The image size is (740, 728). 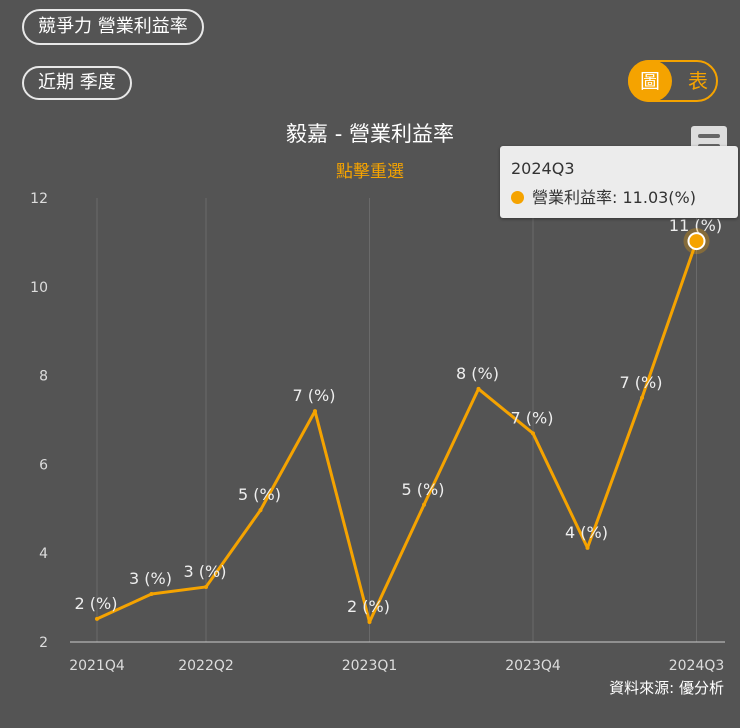 What do you see at coordinates (619, 182) in the screenshot?
I see `tooltip: 2024Q3 營業利益率: 11.03(%)` at bounding box center [619, 182].